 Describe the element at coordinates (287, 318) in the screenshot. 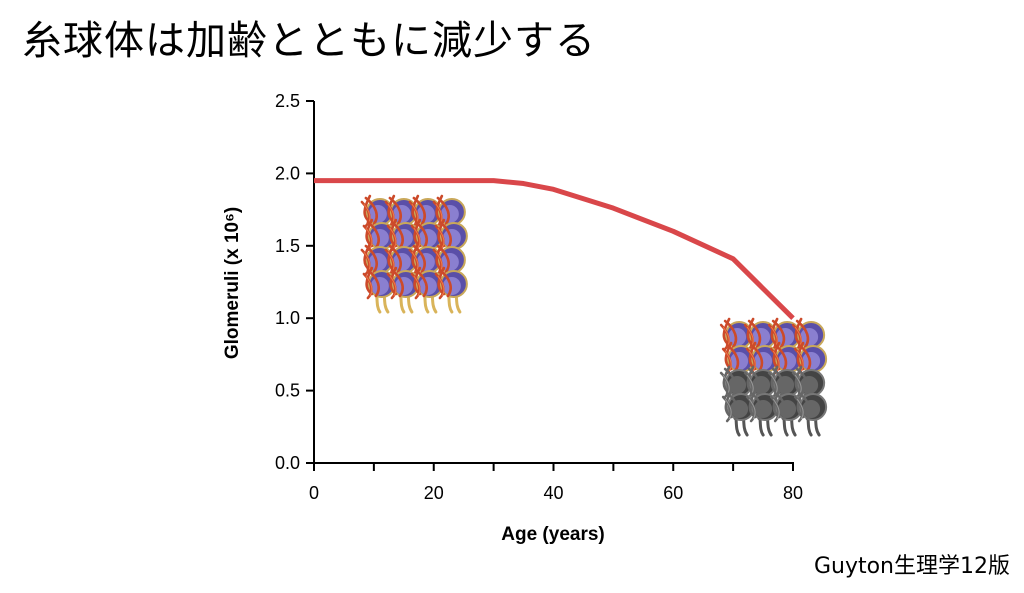

I see `y-tick-label: 1.0` at that location.